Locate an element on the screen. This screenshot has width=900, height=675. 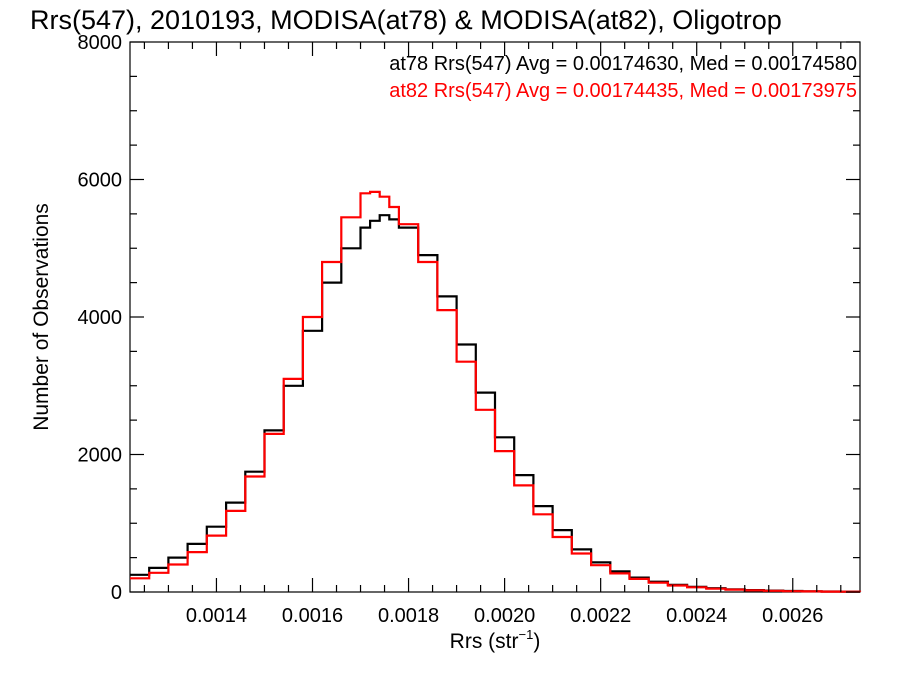
x-tick-label: 0.0026 is located at coordinates (792, 616).